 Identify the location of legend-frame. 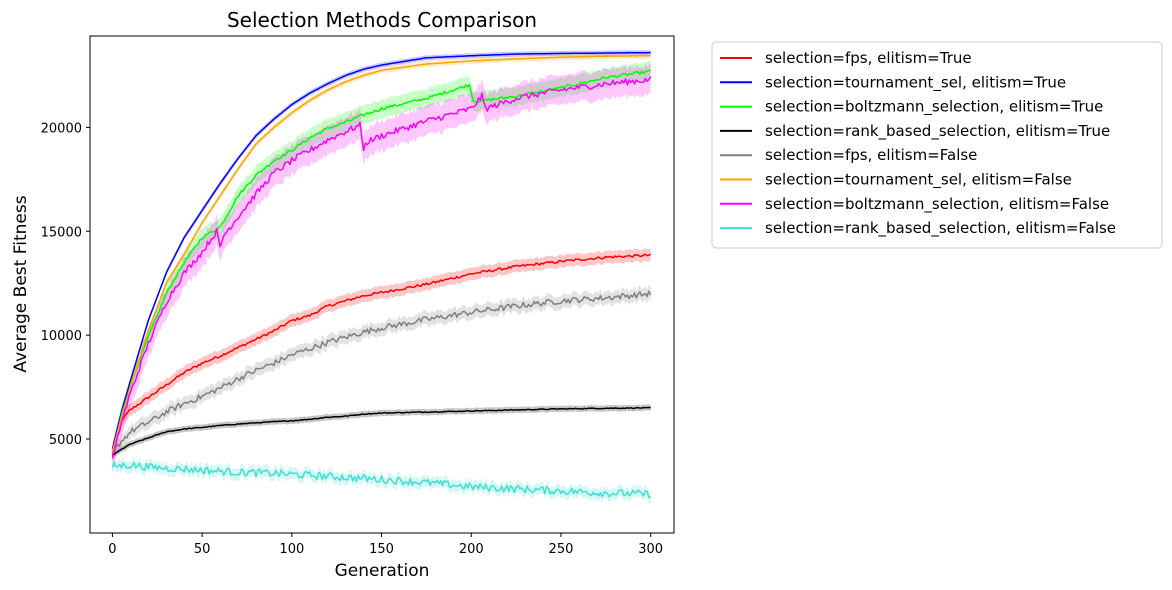
(937, 145).